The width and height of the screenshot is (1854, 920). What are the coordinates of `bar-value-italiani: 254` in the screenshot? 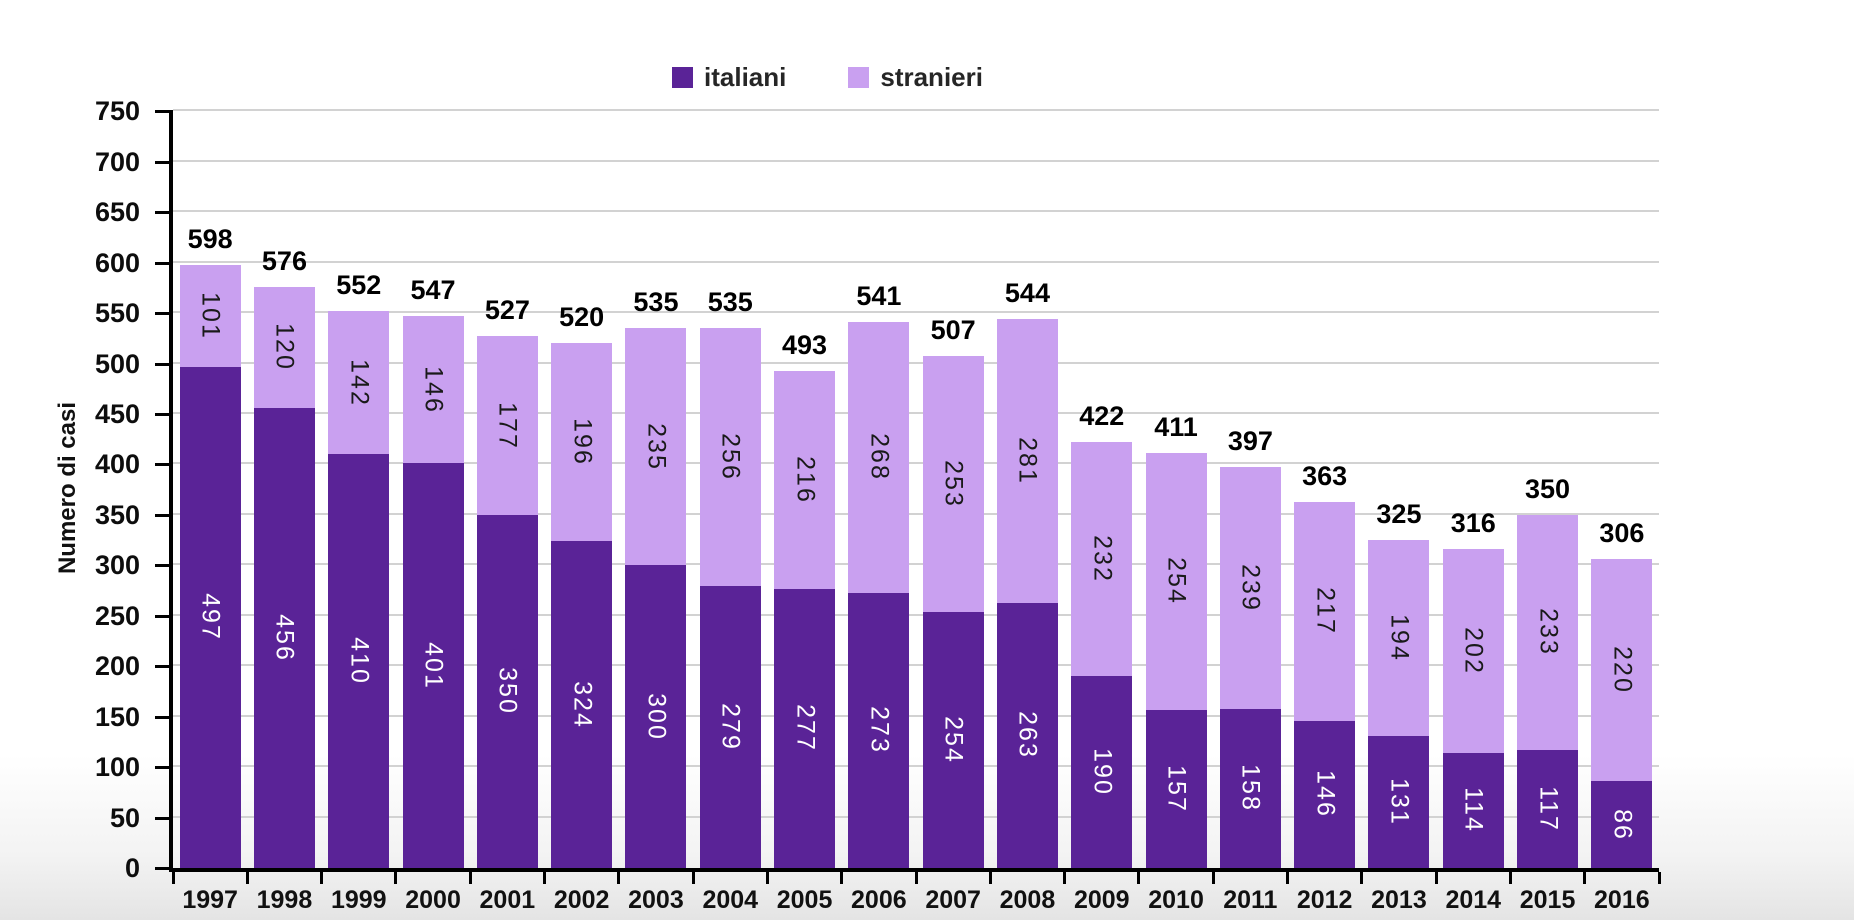 It's located at (953, 739).